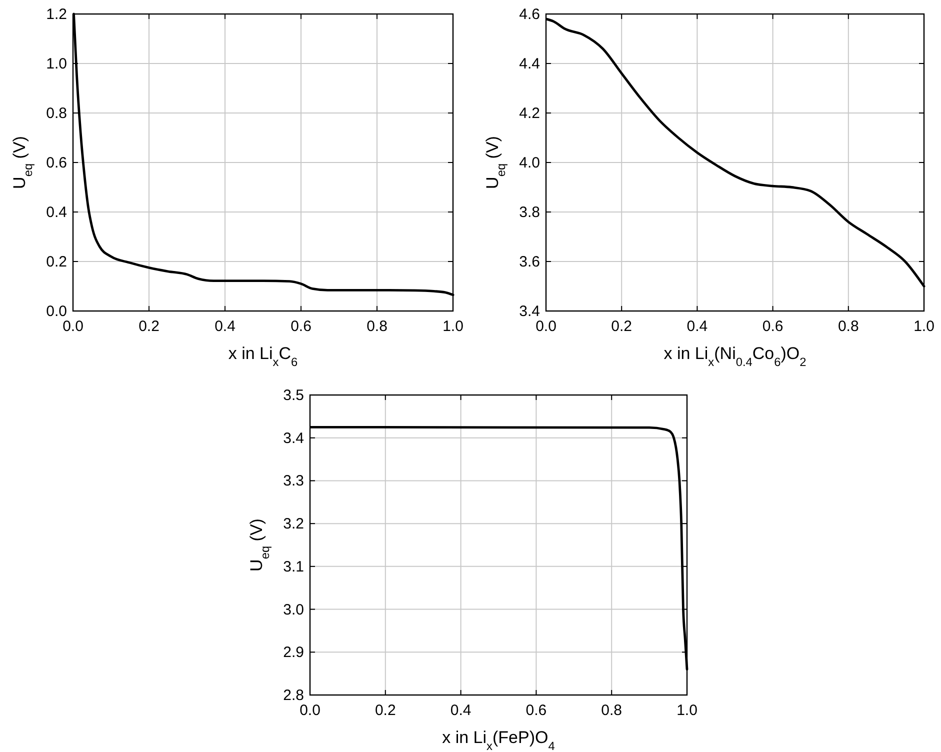 The height and width of the screenshot is (752, 941). What do you see at coordinates (56, 163) in the screenshot?
I see `y-tick-label: 0.6` at bounding box center [56, 163].